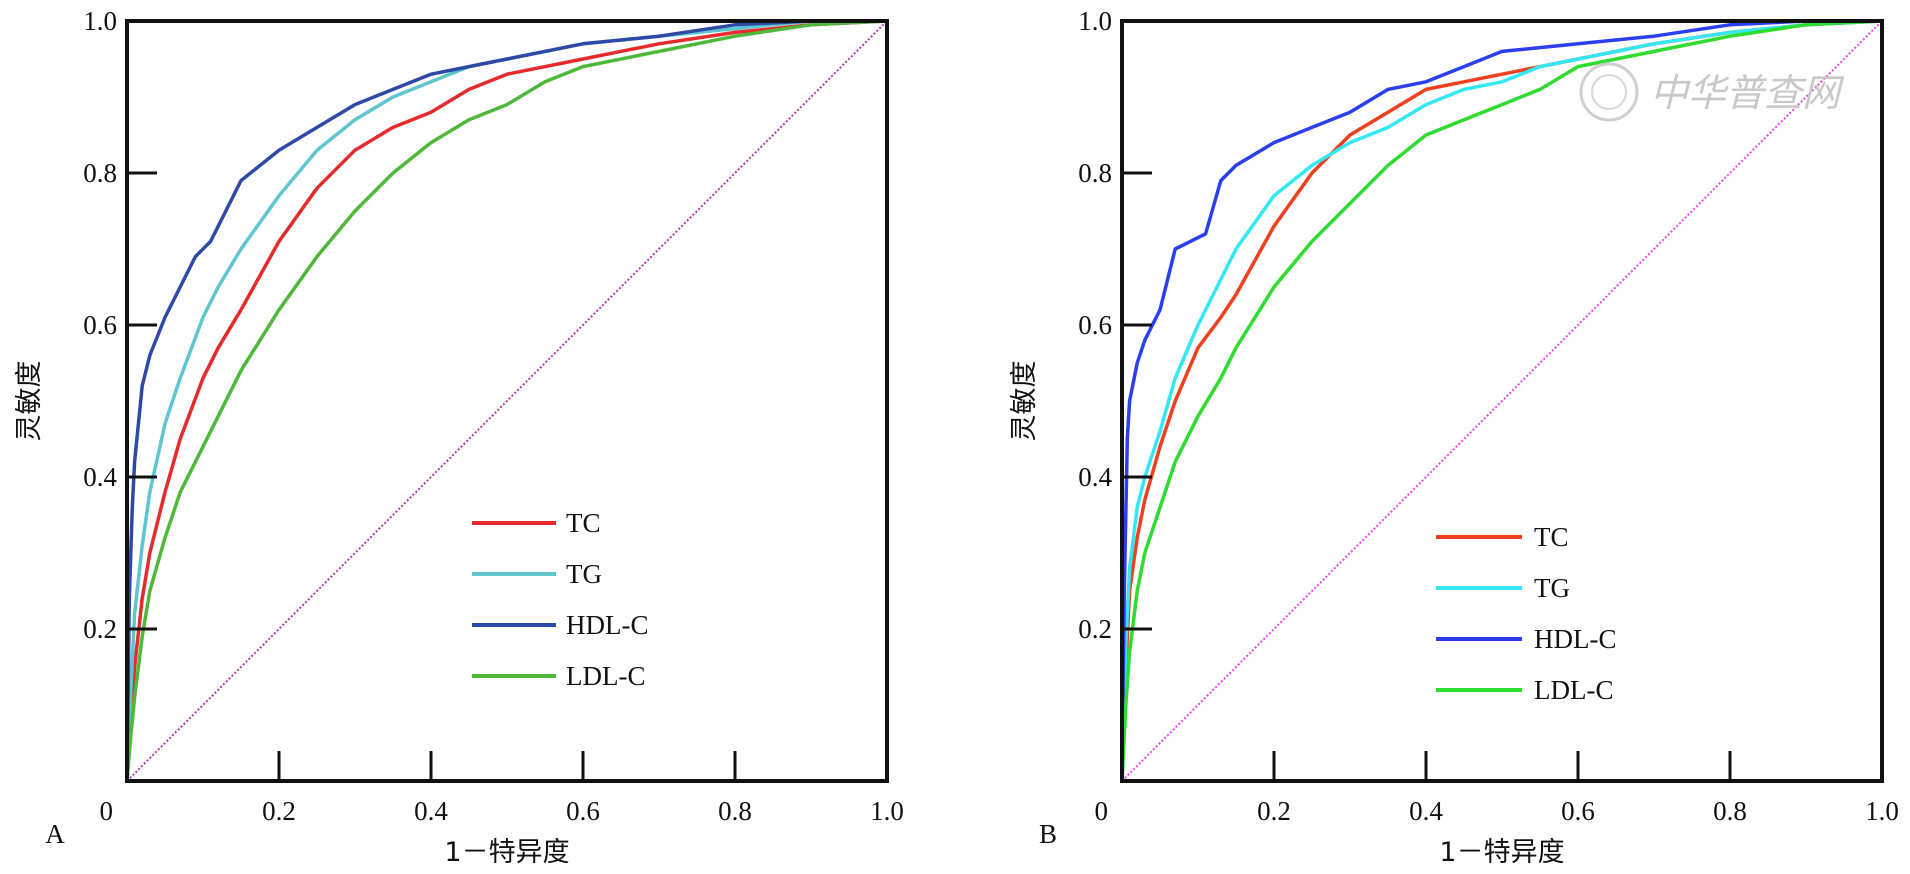 The image size is (1910, 874). What do you see at coordinates (1747, 93) in the screenshot?
I see `watermark-text: 中华普查网` at bounding box center [1747, 93].